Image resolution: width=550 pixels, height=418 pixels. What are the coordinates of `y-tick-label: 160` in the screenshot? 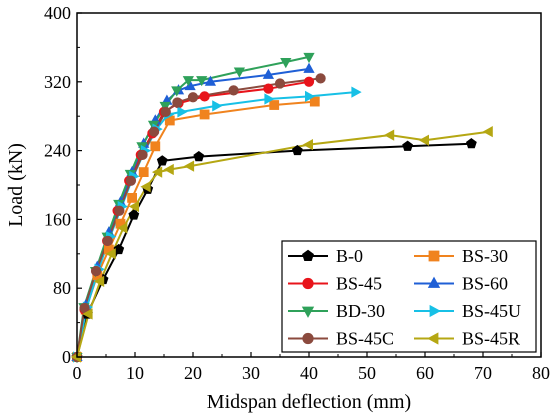 It's located at (57, 219).